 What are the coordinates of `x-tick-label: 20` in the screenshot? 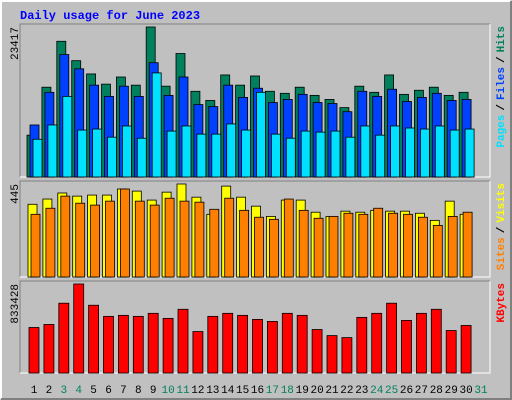 It's located at (316, 391).